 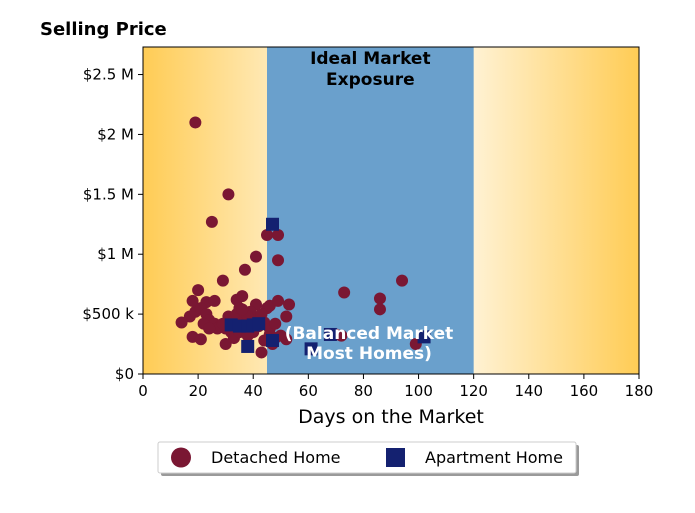 What do you see at coordinates (181, 457) in the screenshot?
I see `legend-marker-detached` at bounding box center [181, 457].